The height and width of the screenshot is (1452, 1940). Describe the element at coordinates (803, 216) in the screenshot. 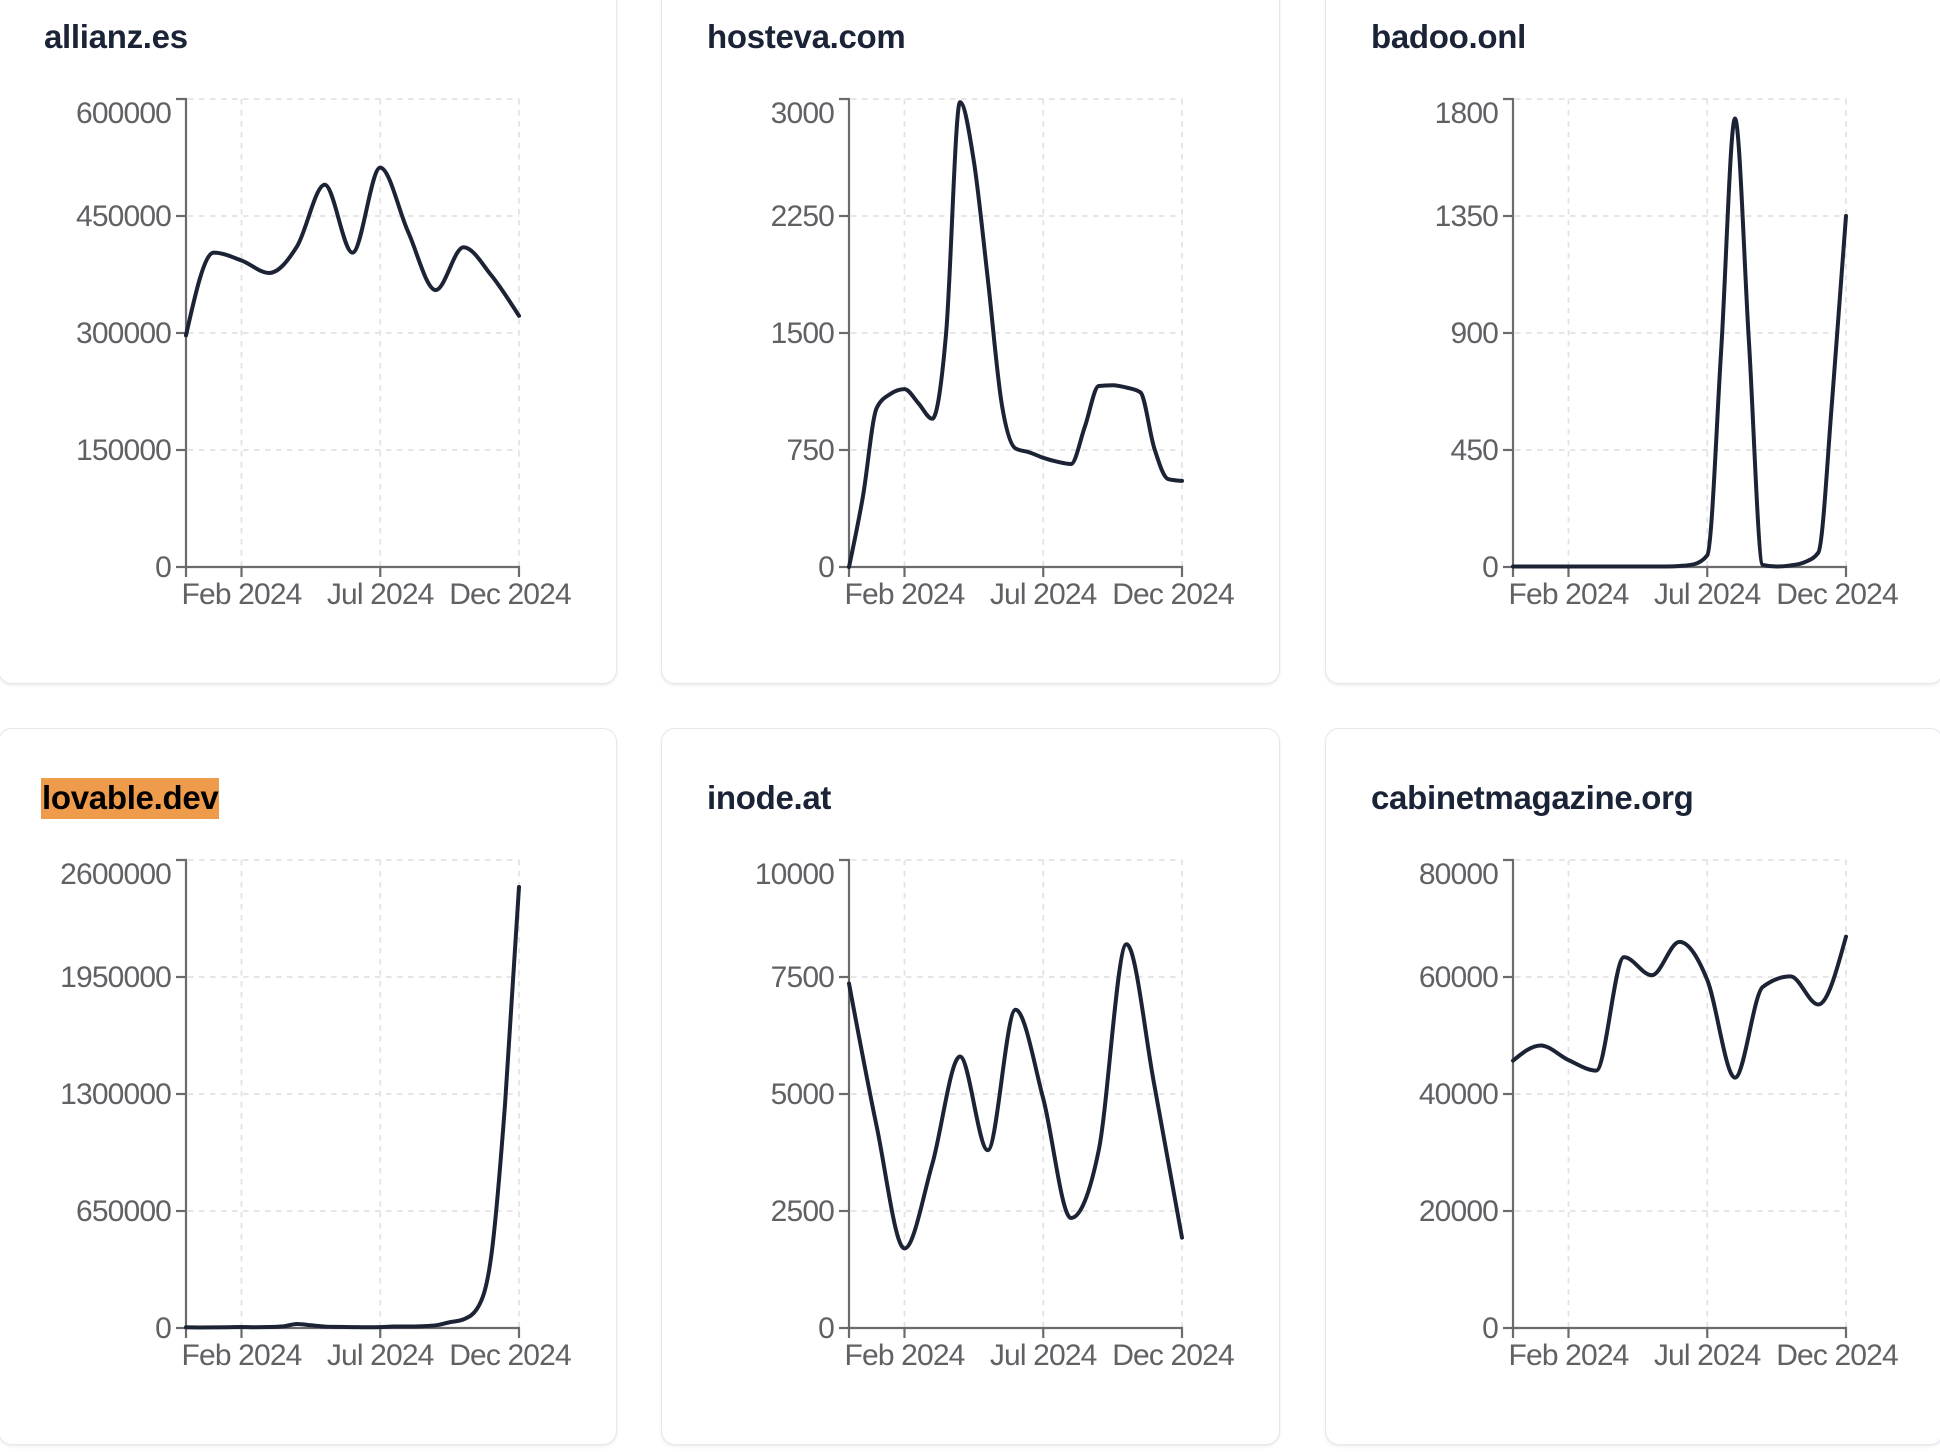

I see `svg-text: 2250` at that location.